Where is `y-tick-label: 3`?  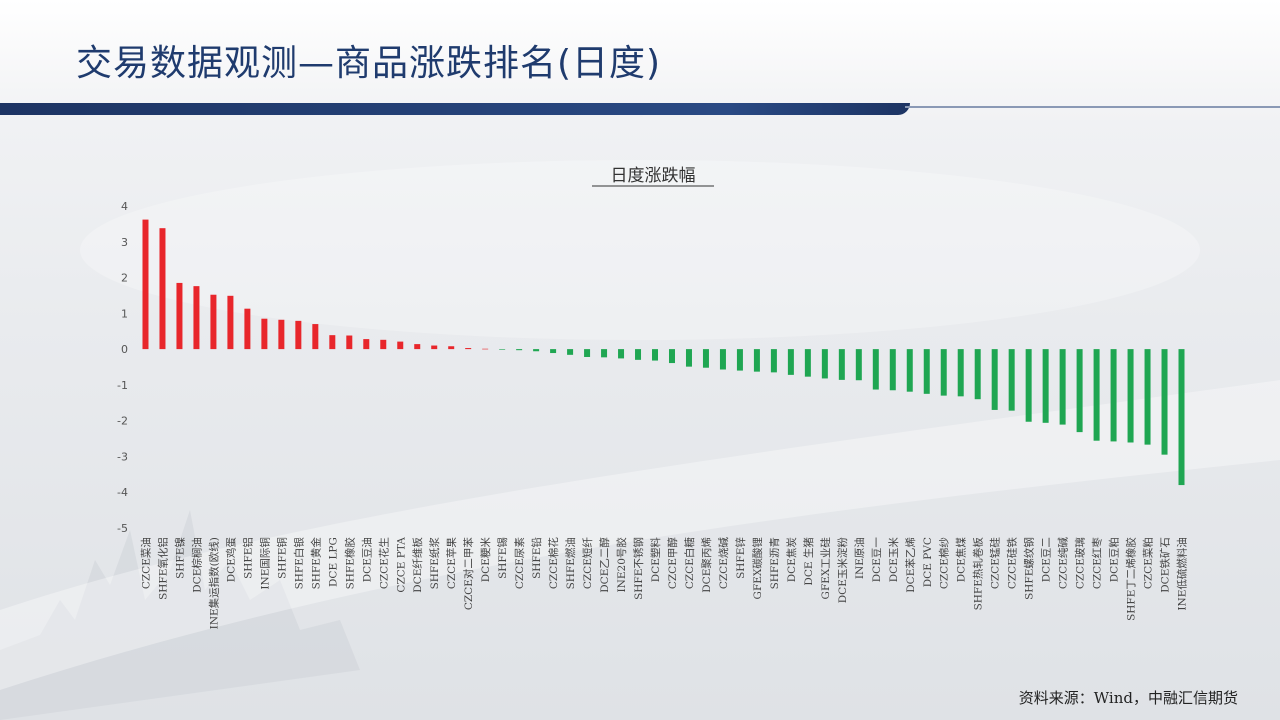
y-tick-label: 3 is located at coordinates (124, 242).